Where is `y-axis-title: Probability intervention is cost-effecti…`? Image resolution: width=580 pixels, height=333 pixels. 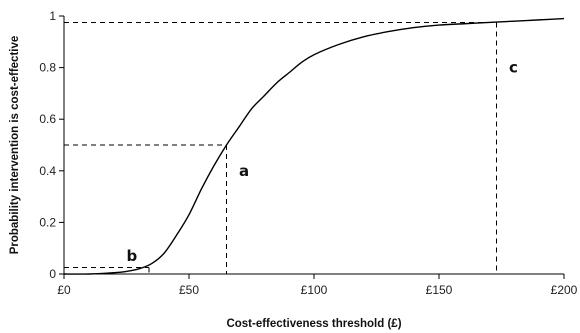 y-axis-title: Probability intervention is cost-effecti… is located at coordinates (15, 145).